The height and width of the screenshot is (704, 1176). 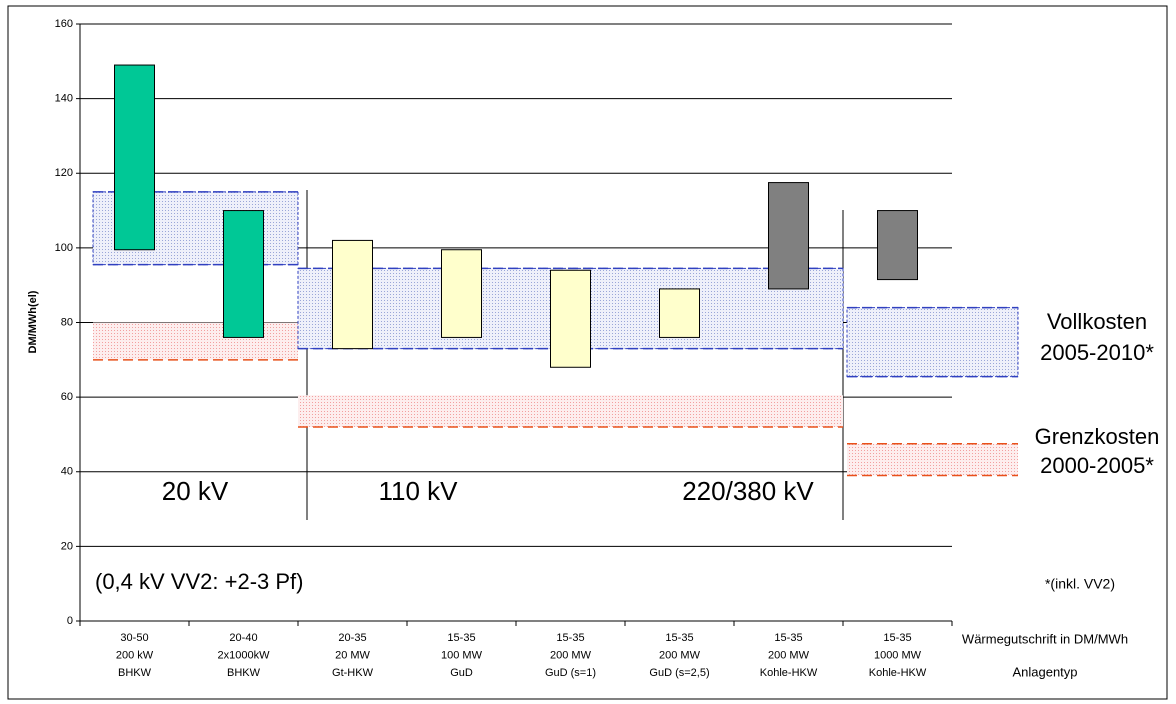 What do you see at coordinates (748, 491) in the screenshot?
I see `voltage-label: 220/380 kV` at bounding box center [748, 491].